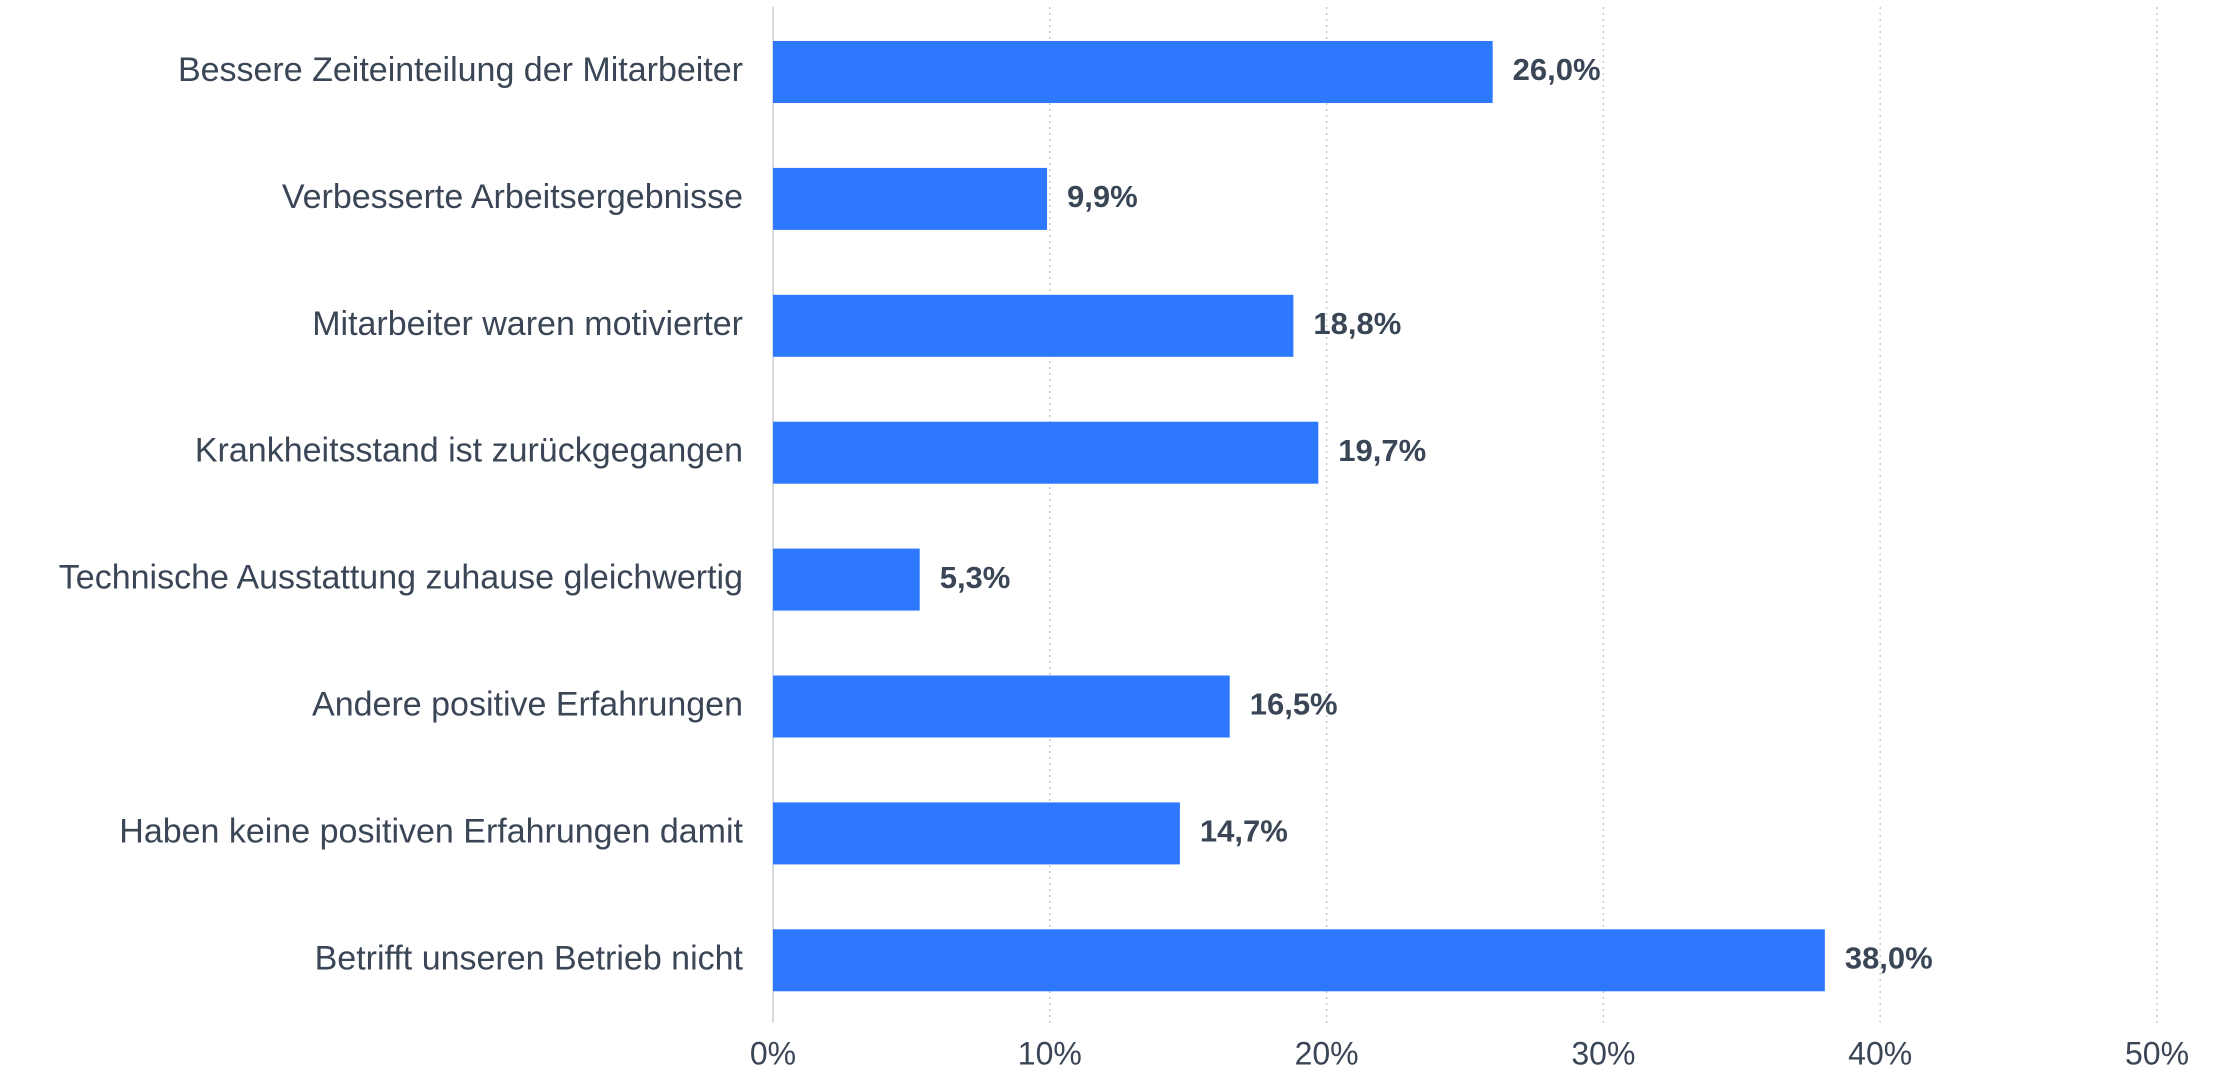  What do you see at coordinates (1327, 1053) in the screenshot?
I see `x-tick-label: 20%` at bounding box center [1327, 1053].